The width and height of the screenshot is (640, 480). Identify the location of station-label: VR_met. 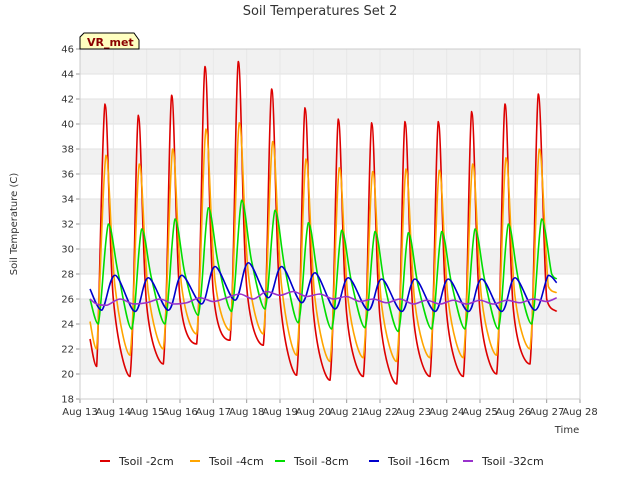
(110, 42).